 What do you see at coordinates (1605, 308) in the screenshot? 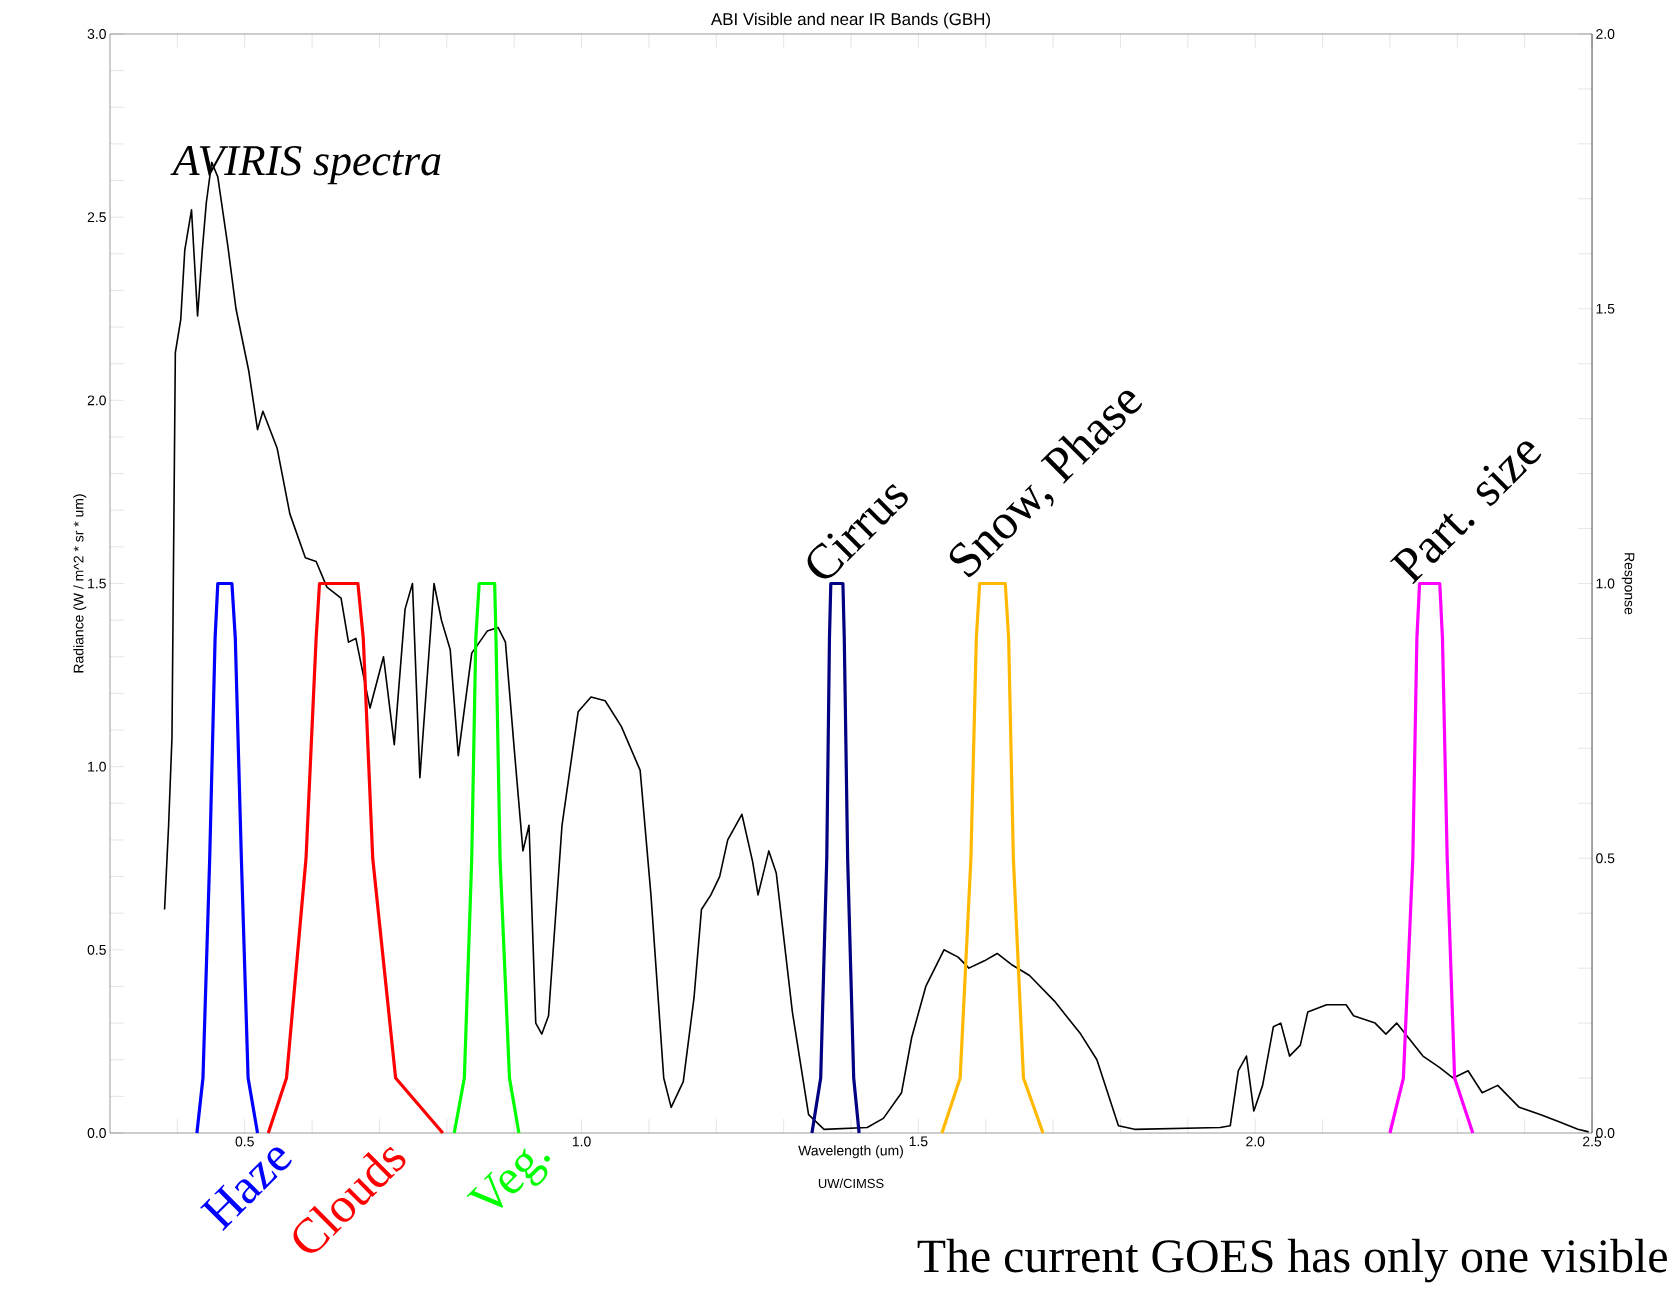
I see `y2-tick-label: 1.5` at bounding box center [1605, 308].